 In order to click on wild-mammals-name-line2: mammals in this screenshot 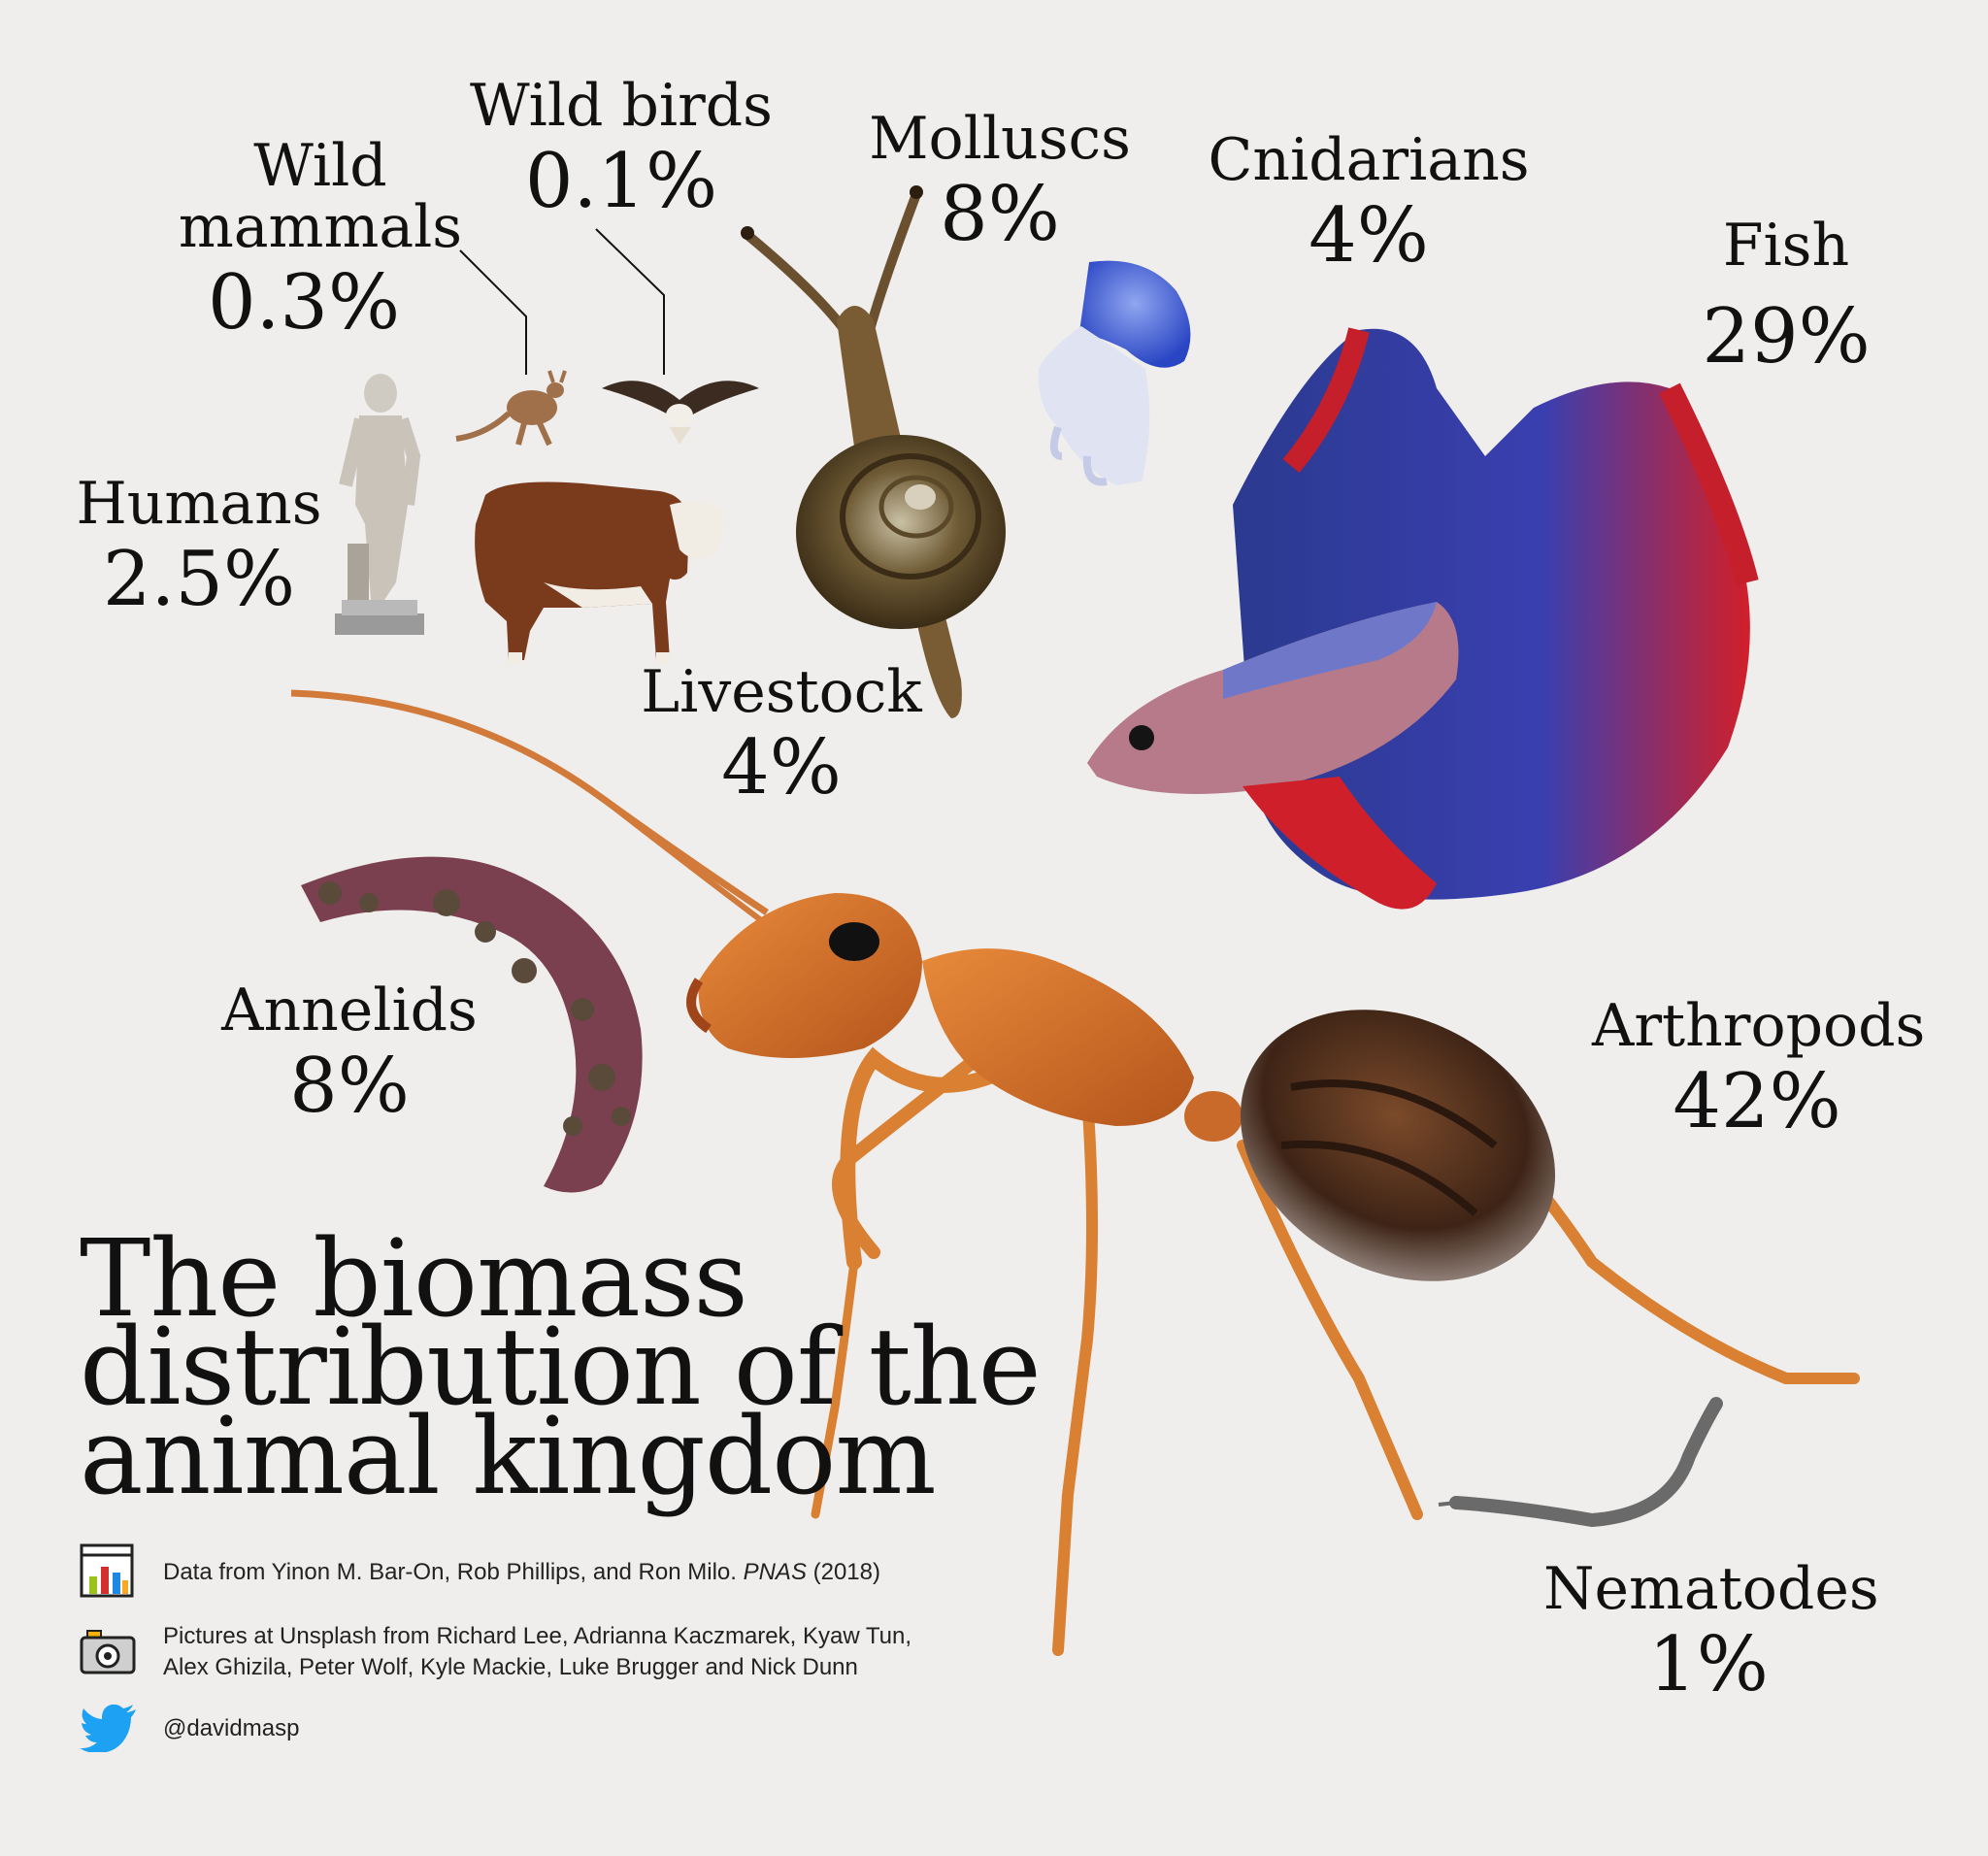, I will do `click(321, 227)`.